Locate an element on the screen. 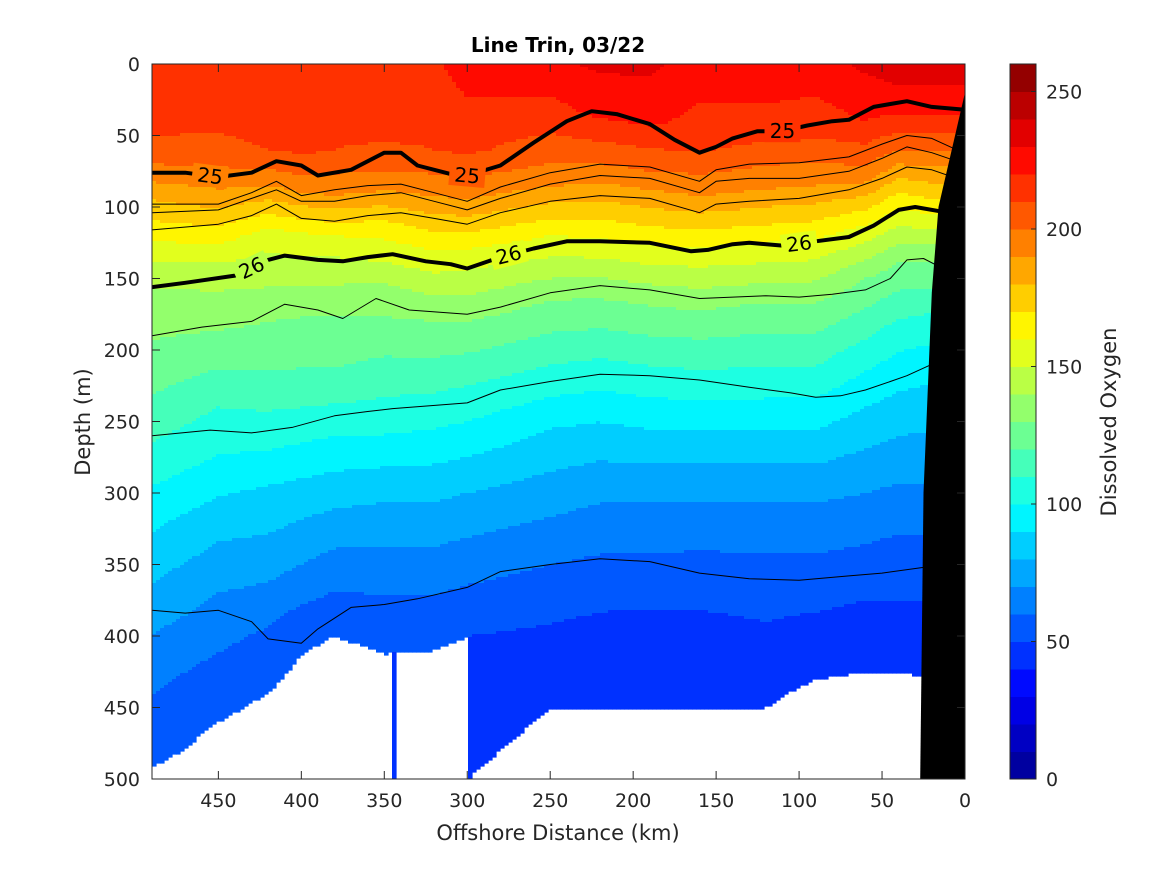 The image size is (1167, 879). y-tick-label: 400 is located at coordinates (122, 637).